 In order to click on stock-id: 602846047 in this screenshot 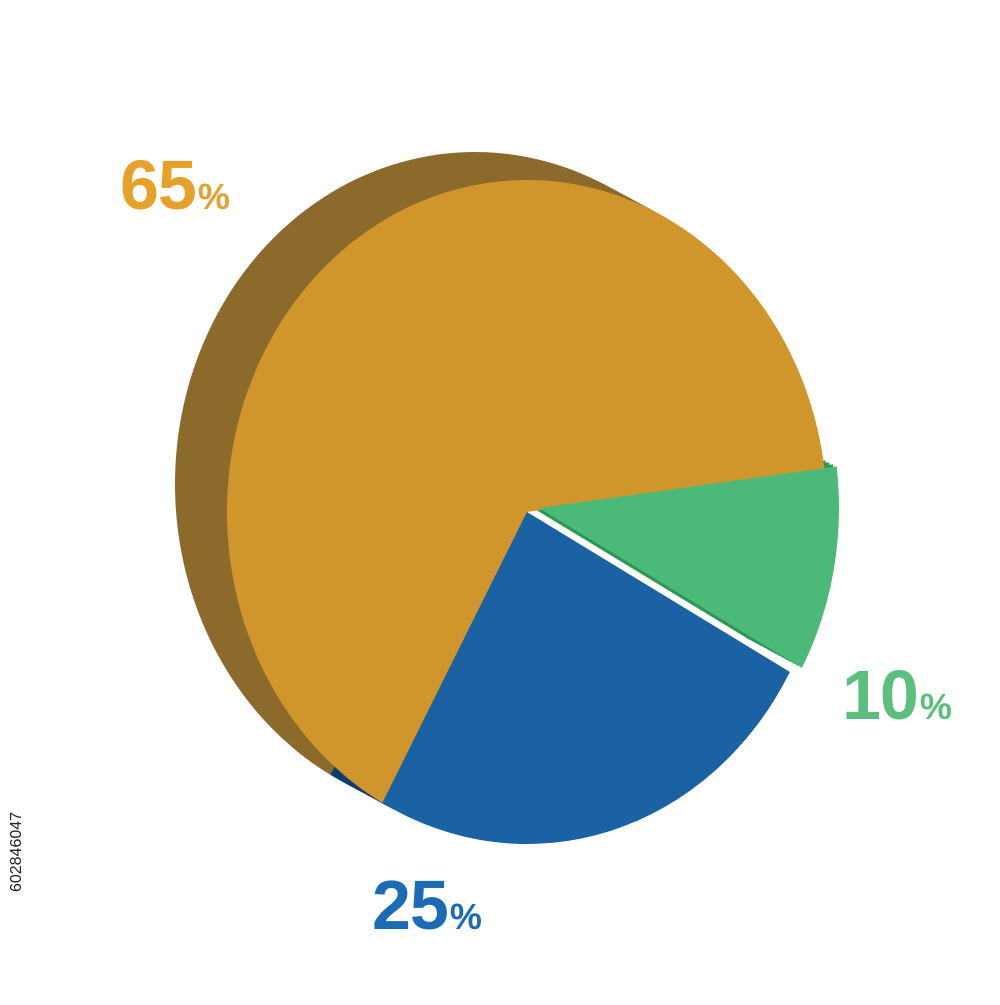, I will do `click(16, 852)`.